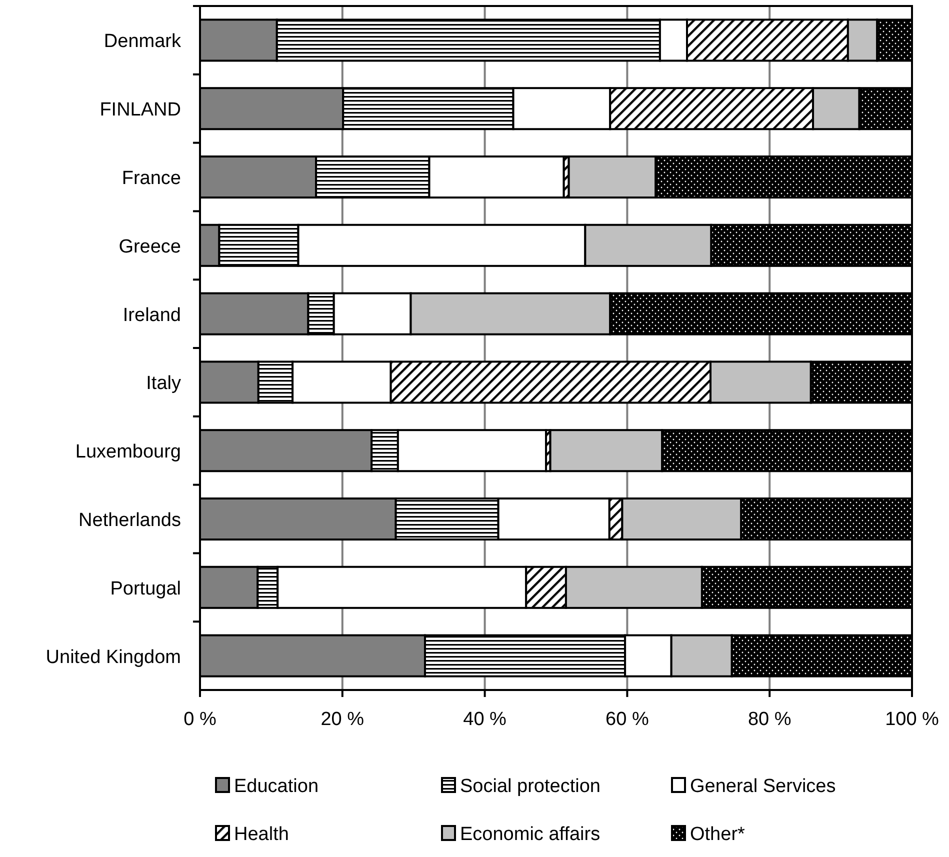 The width and height of the screenshot is (949, 857). I want to click on y-tick-label: Luxembourg, so click(128, 452).